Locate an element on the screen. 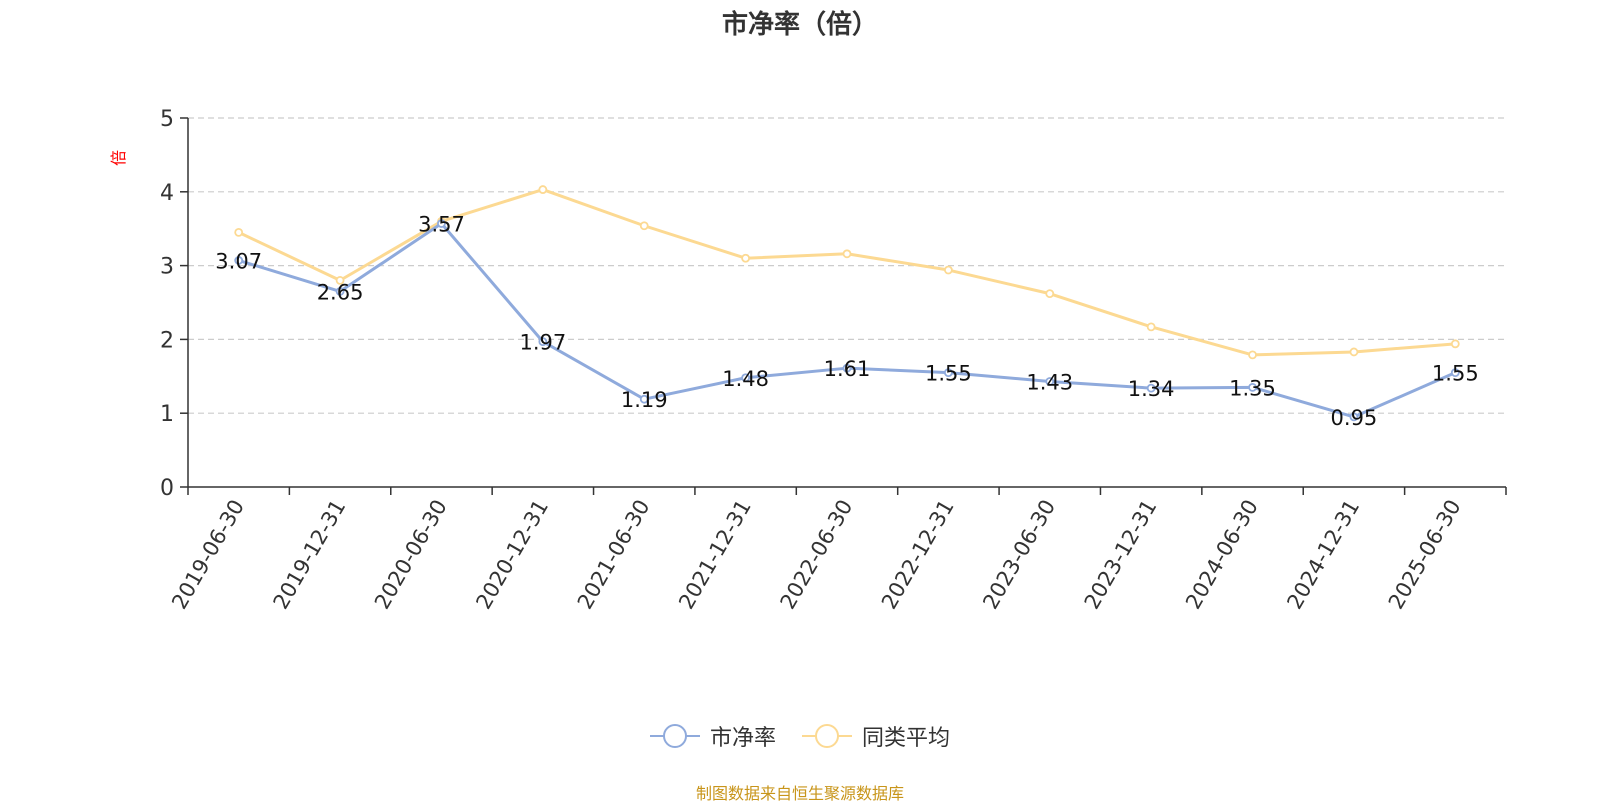  legend-item-peer-average: 同类平均 is located at coordinates (876, 736).